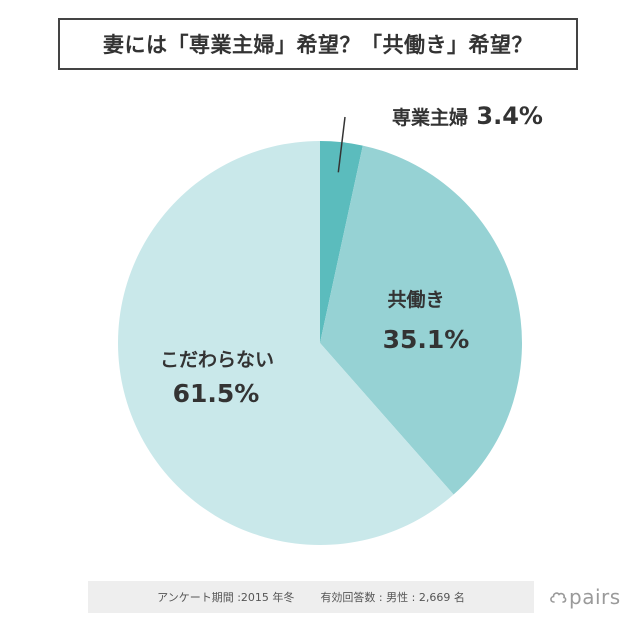  I want to click on slice-value-2: 61.5%, so click(216, 393).